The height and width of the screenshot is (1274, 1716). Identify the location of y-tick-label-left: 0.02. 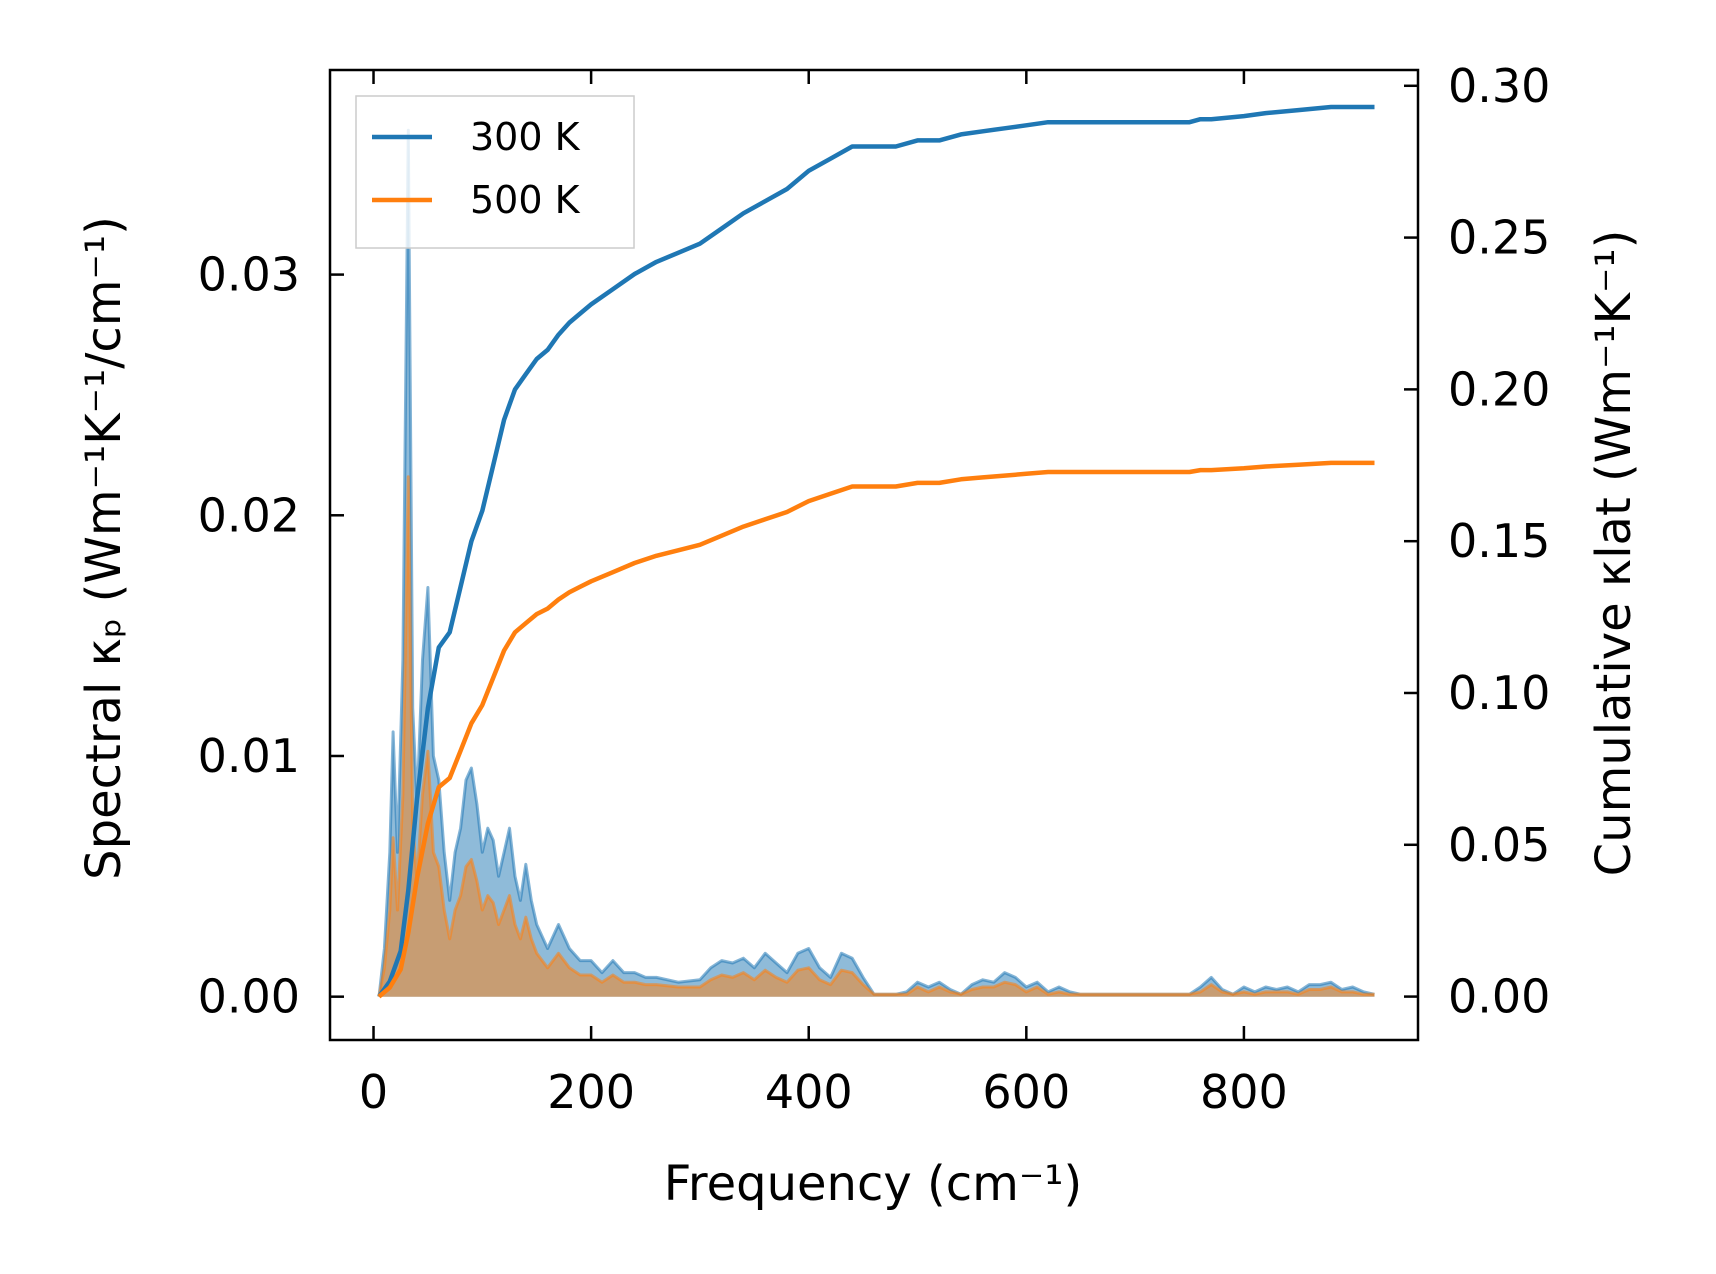
(249, 515).